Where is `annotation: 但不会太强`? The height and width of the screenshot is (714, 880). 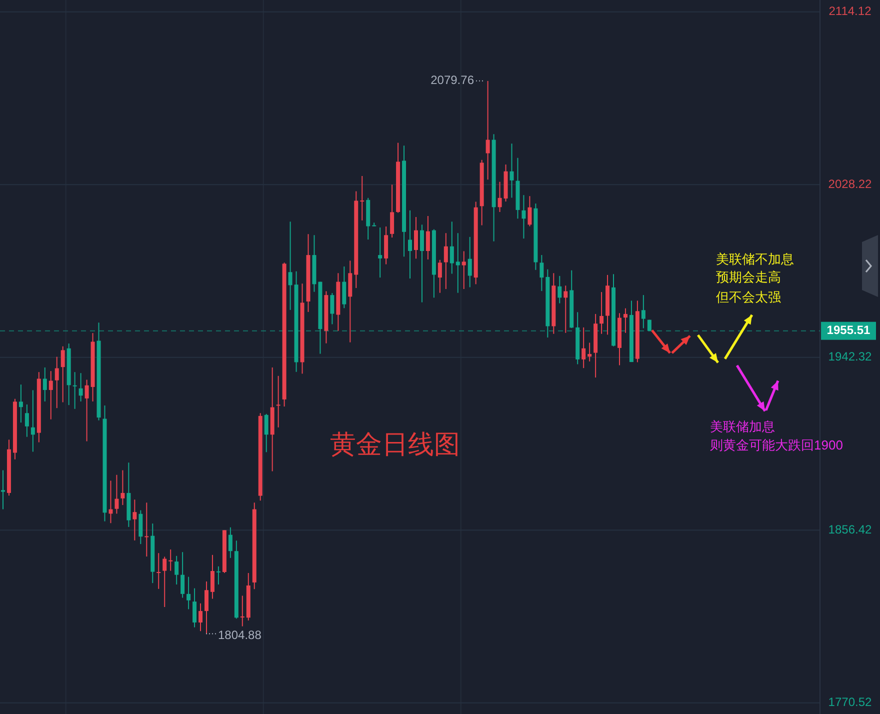
annotation: 但不会太强 is located at coordinates (748, 296).